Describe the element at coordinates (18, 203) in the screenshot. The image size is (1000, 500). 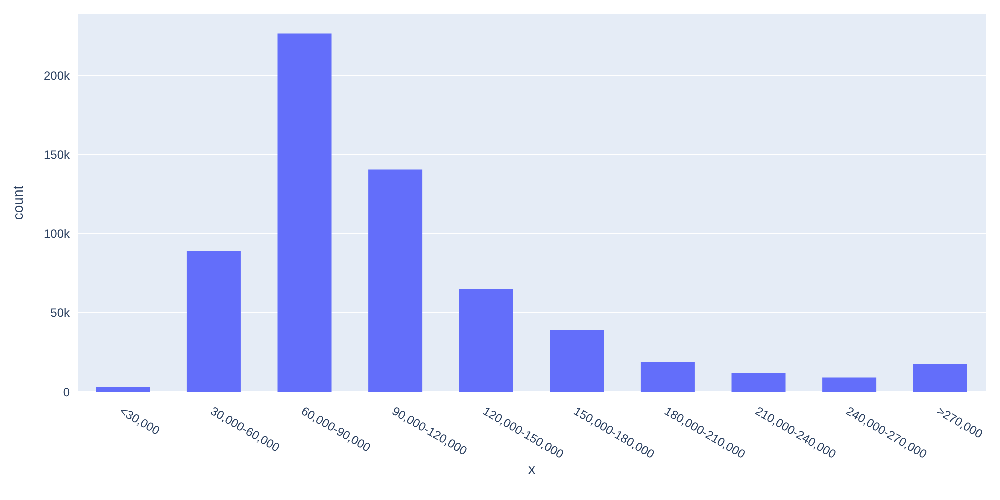
I see `y-axis-title: count` at that location.